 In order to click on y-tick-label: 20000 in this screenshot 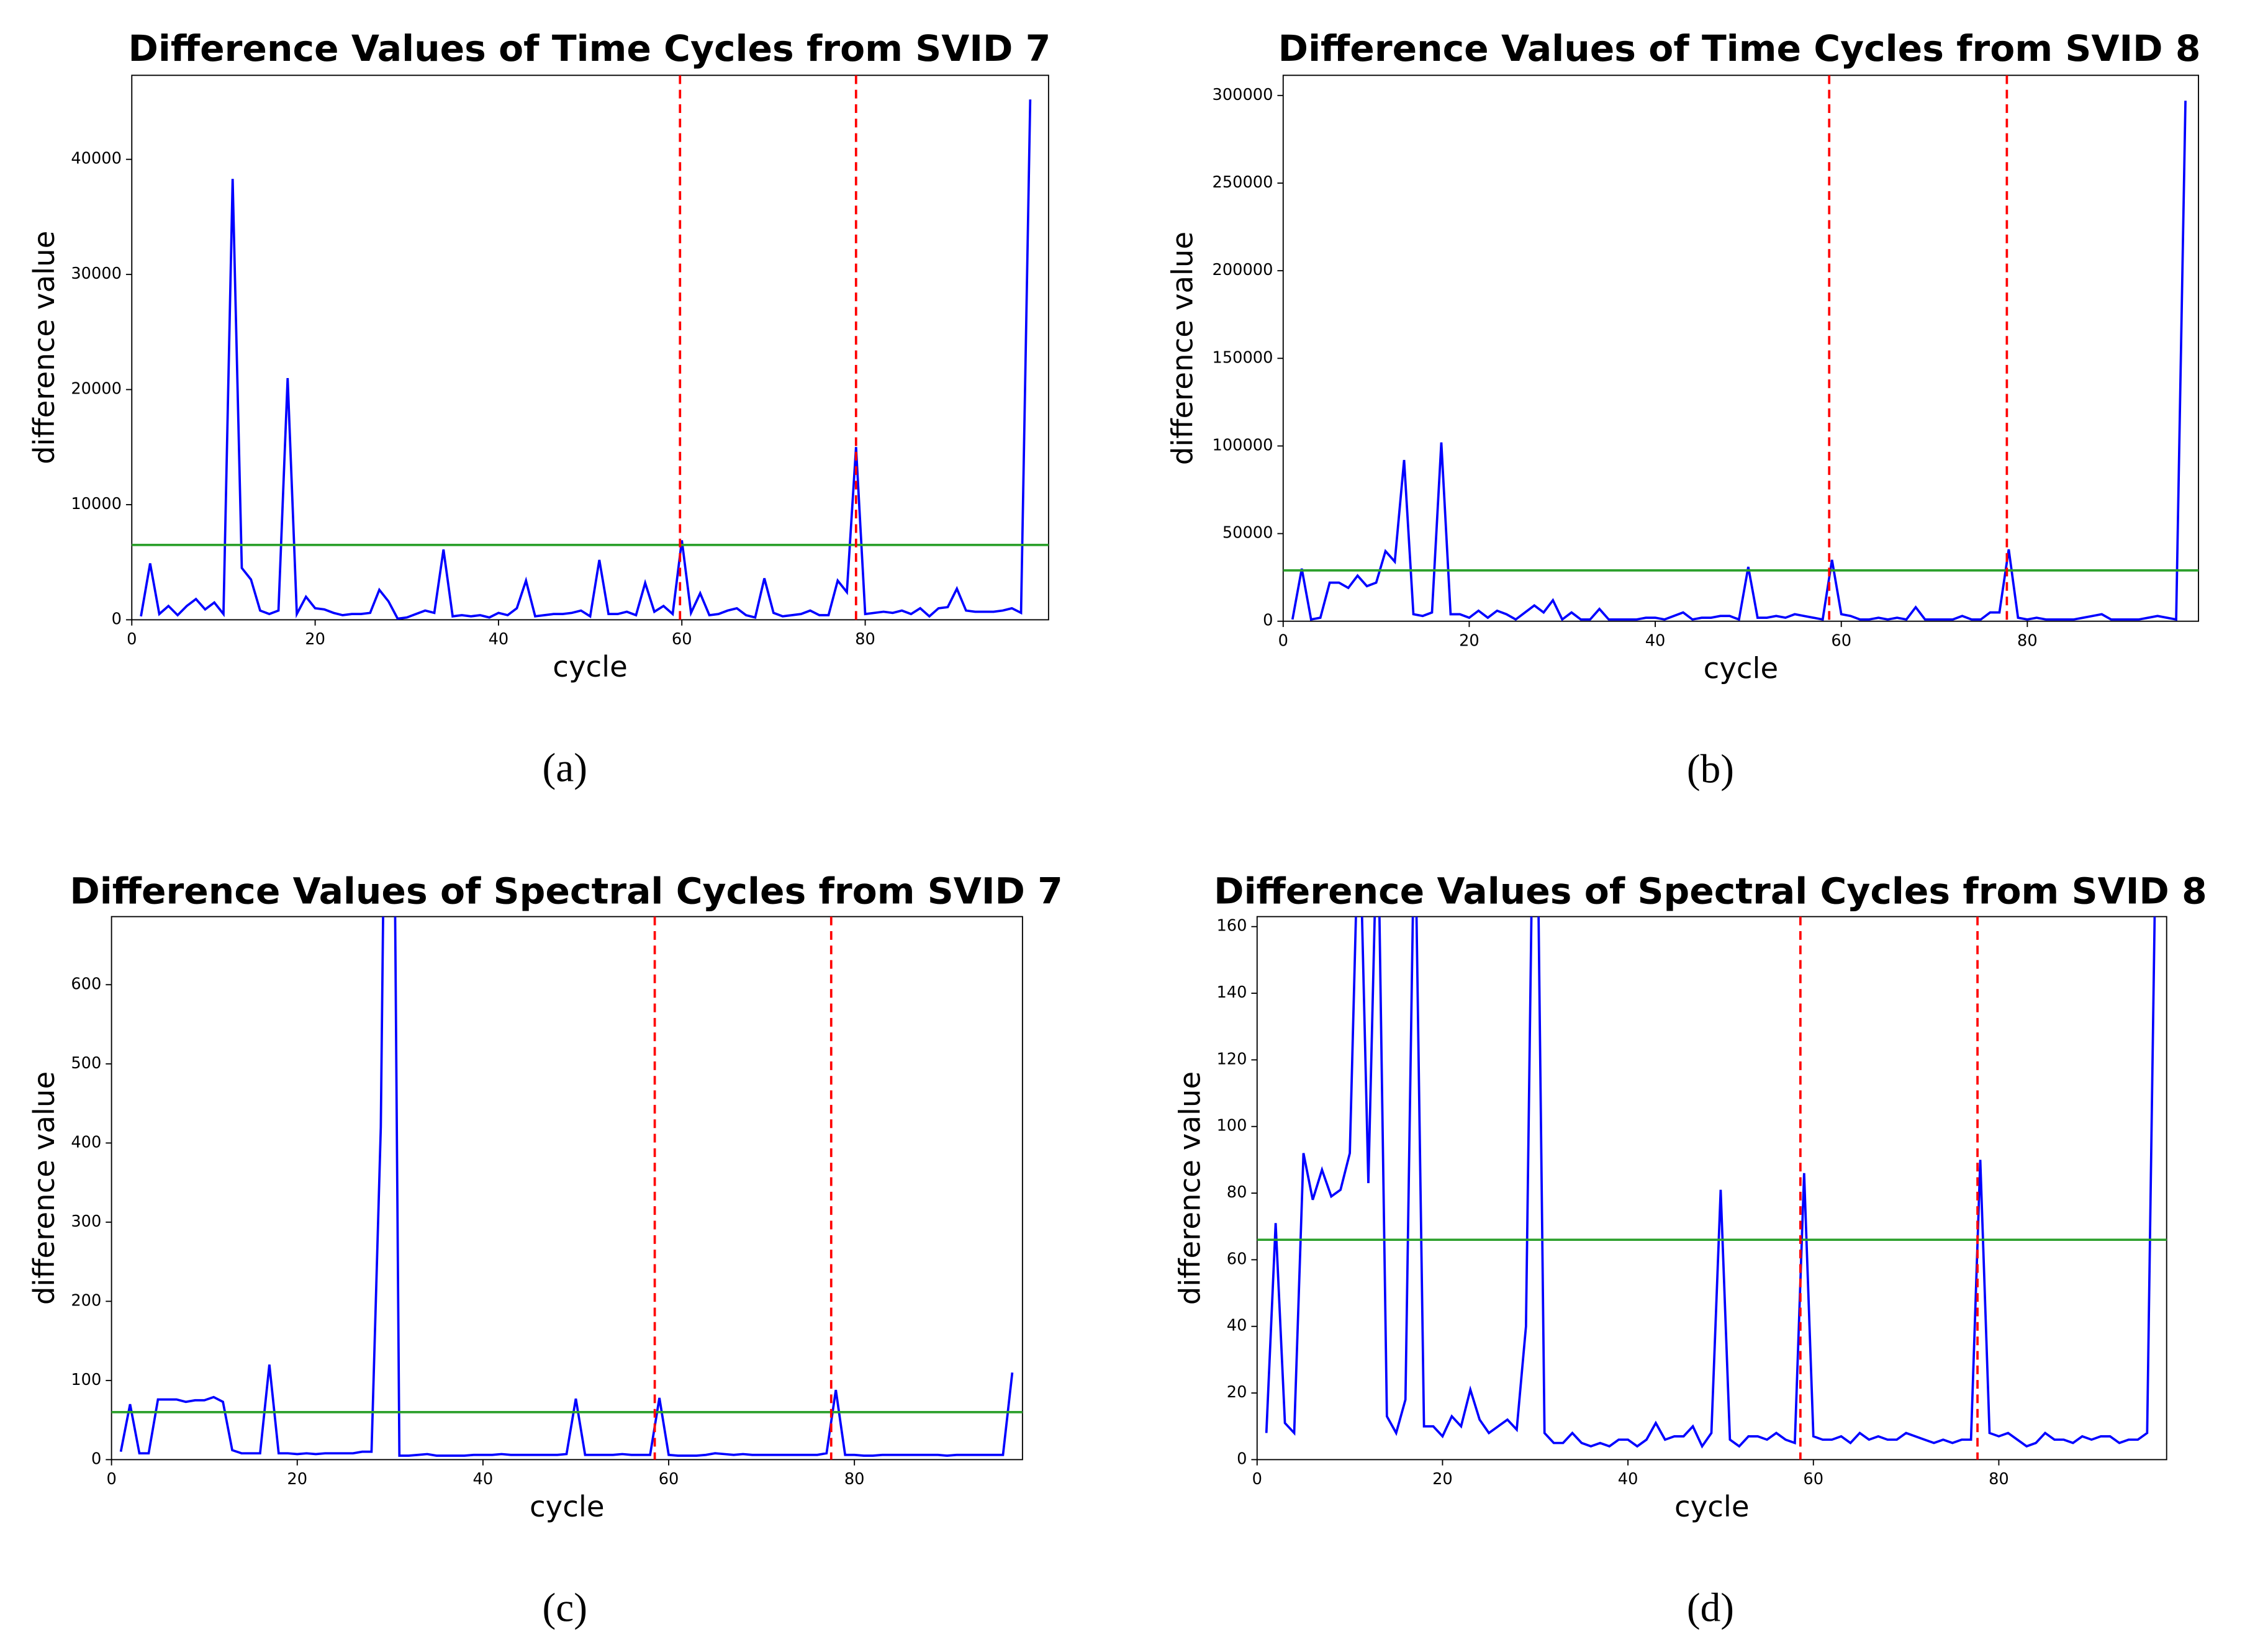, I will do `click(96, 389)`.